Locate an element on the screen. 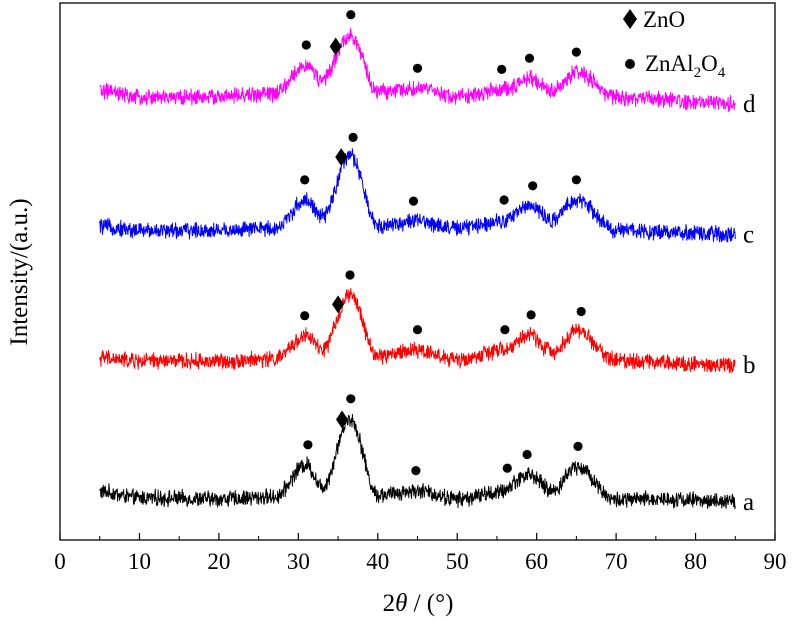  x-tick-label: 60 is located at coordinates (536, 561).